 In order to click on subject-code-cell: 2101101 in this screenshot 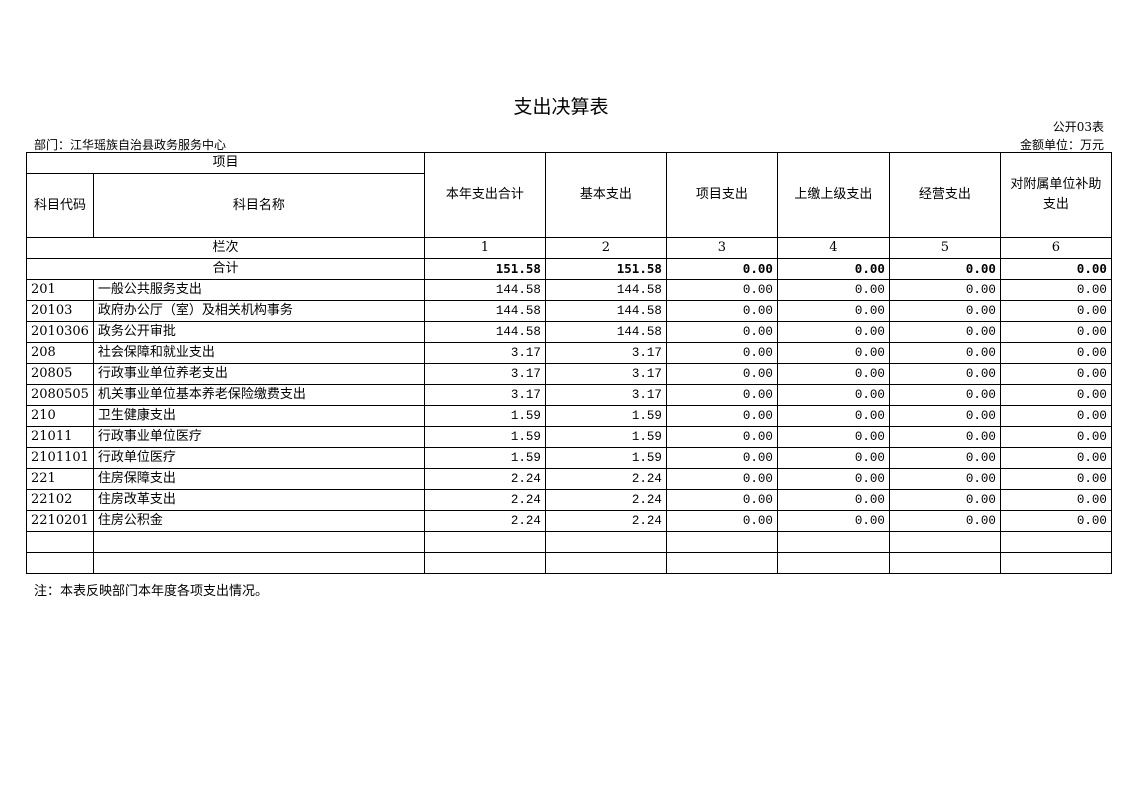, I will do `click(60, 458)`.